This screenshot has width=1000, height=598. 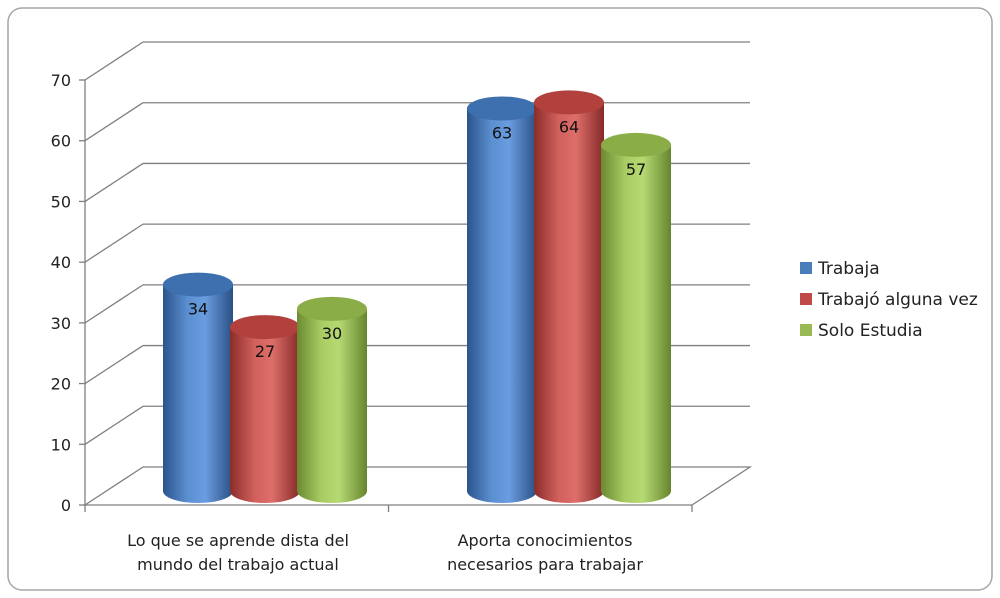 I want to click on legend: Trabaja Trabajó alguna vez Solo Estudia, so click(x=889, y=300).